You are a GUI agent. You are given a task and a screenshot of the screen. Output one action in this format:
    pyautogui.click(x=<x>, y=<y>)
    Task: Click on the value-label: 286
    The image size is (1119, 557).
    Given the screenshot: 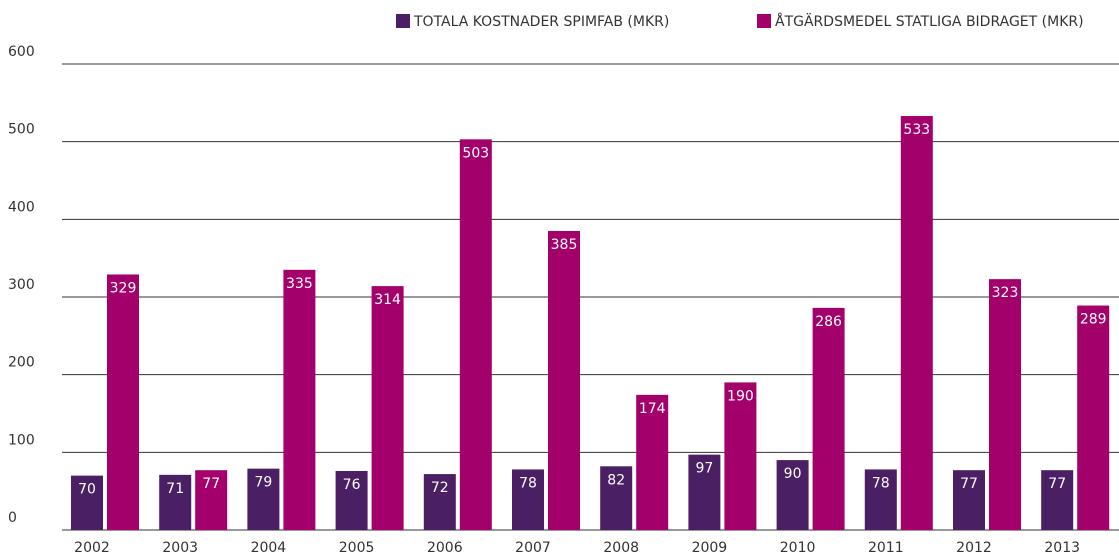 What is the action you would take?
    pyautogui.click(x=828, y=322)
    